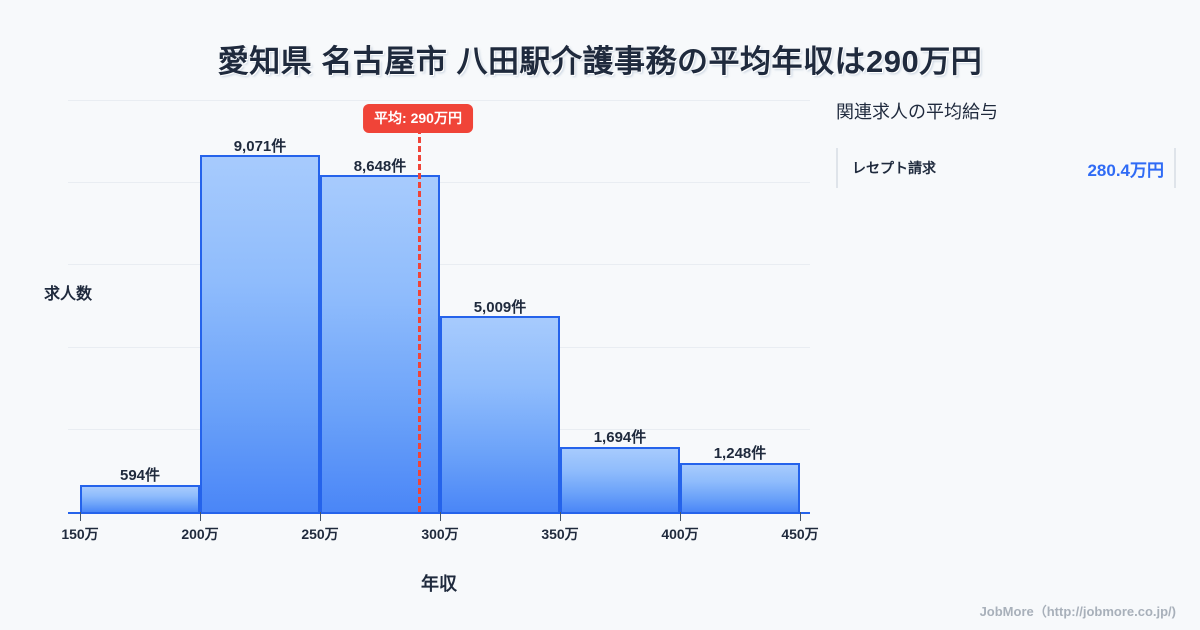 The width and height of the screenshot is (1200, 630). What do you see at coordinates (500, 307) in the screenshot?
I see `bar-value-label-300-350: 5,009件` at bounding box center [500, 307].